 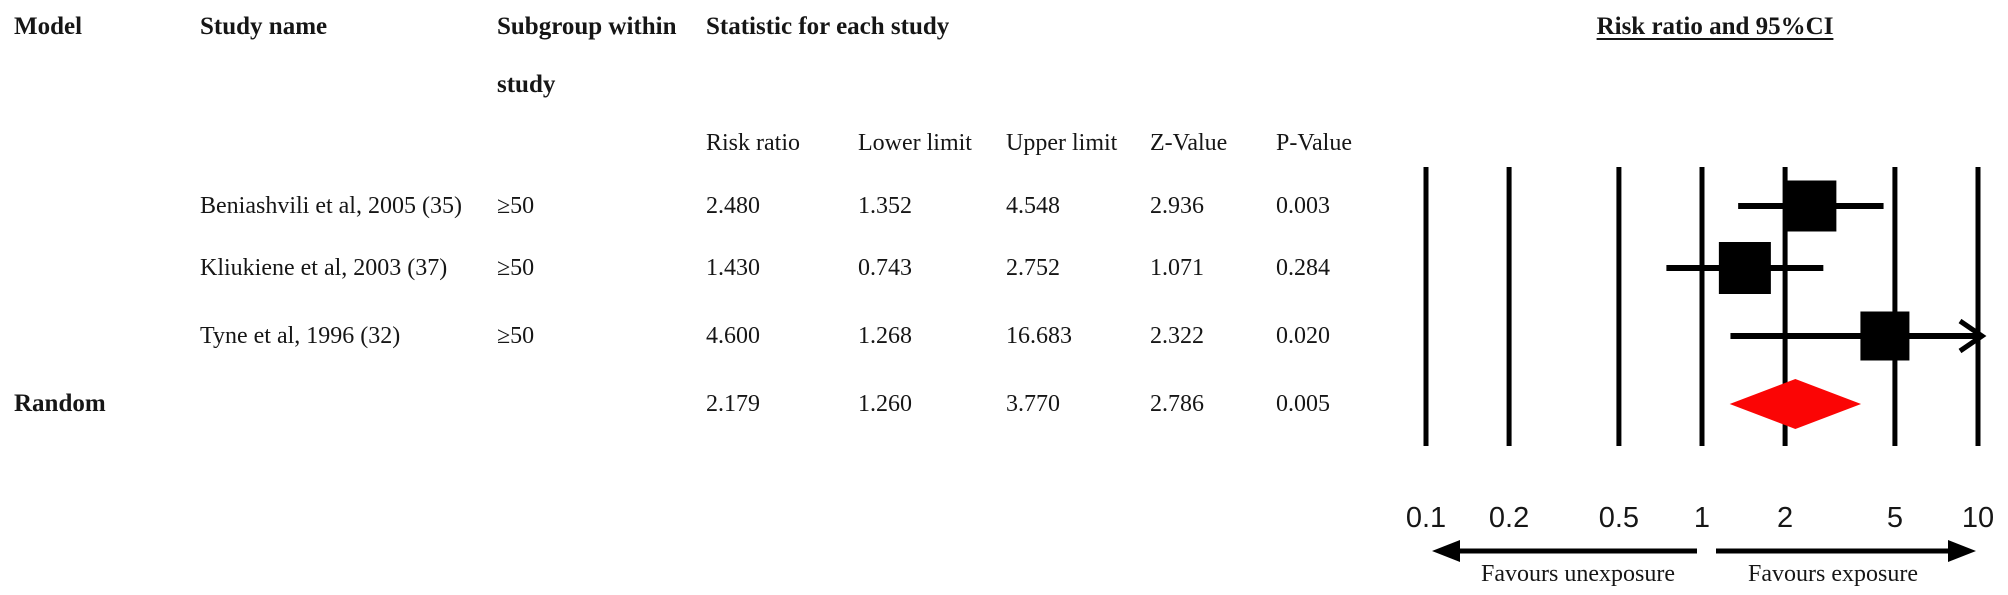 What do you see at coordinates (1033, 268) in the screenshot?
I see `upper-limit-cell: 2.752` at bounding box center [1033, 268].